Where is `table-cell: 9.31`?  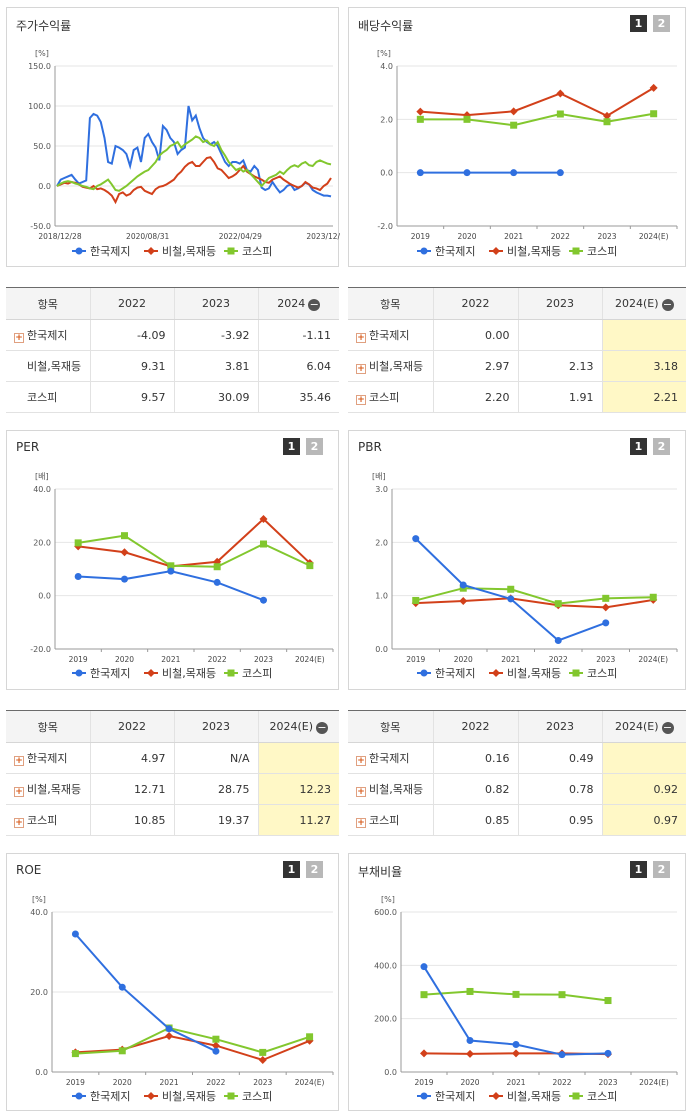 table-cell: 9.31 is located at coordinates (131, 366).